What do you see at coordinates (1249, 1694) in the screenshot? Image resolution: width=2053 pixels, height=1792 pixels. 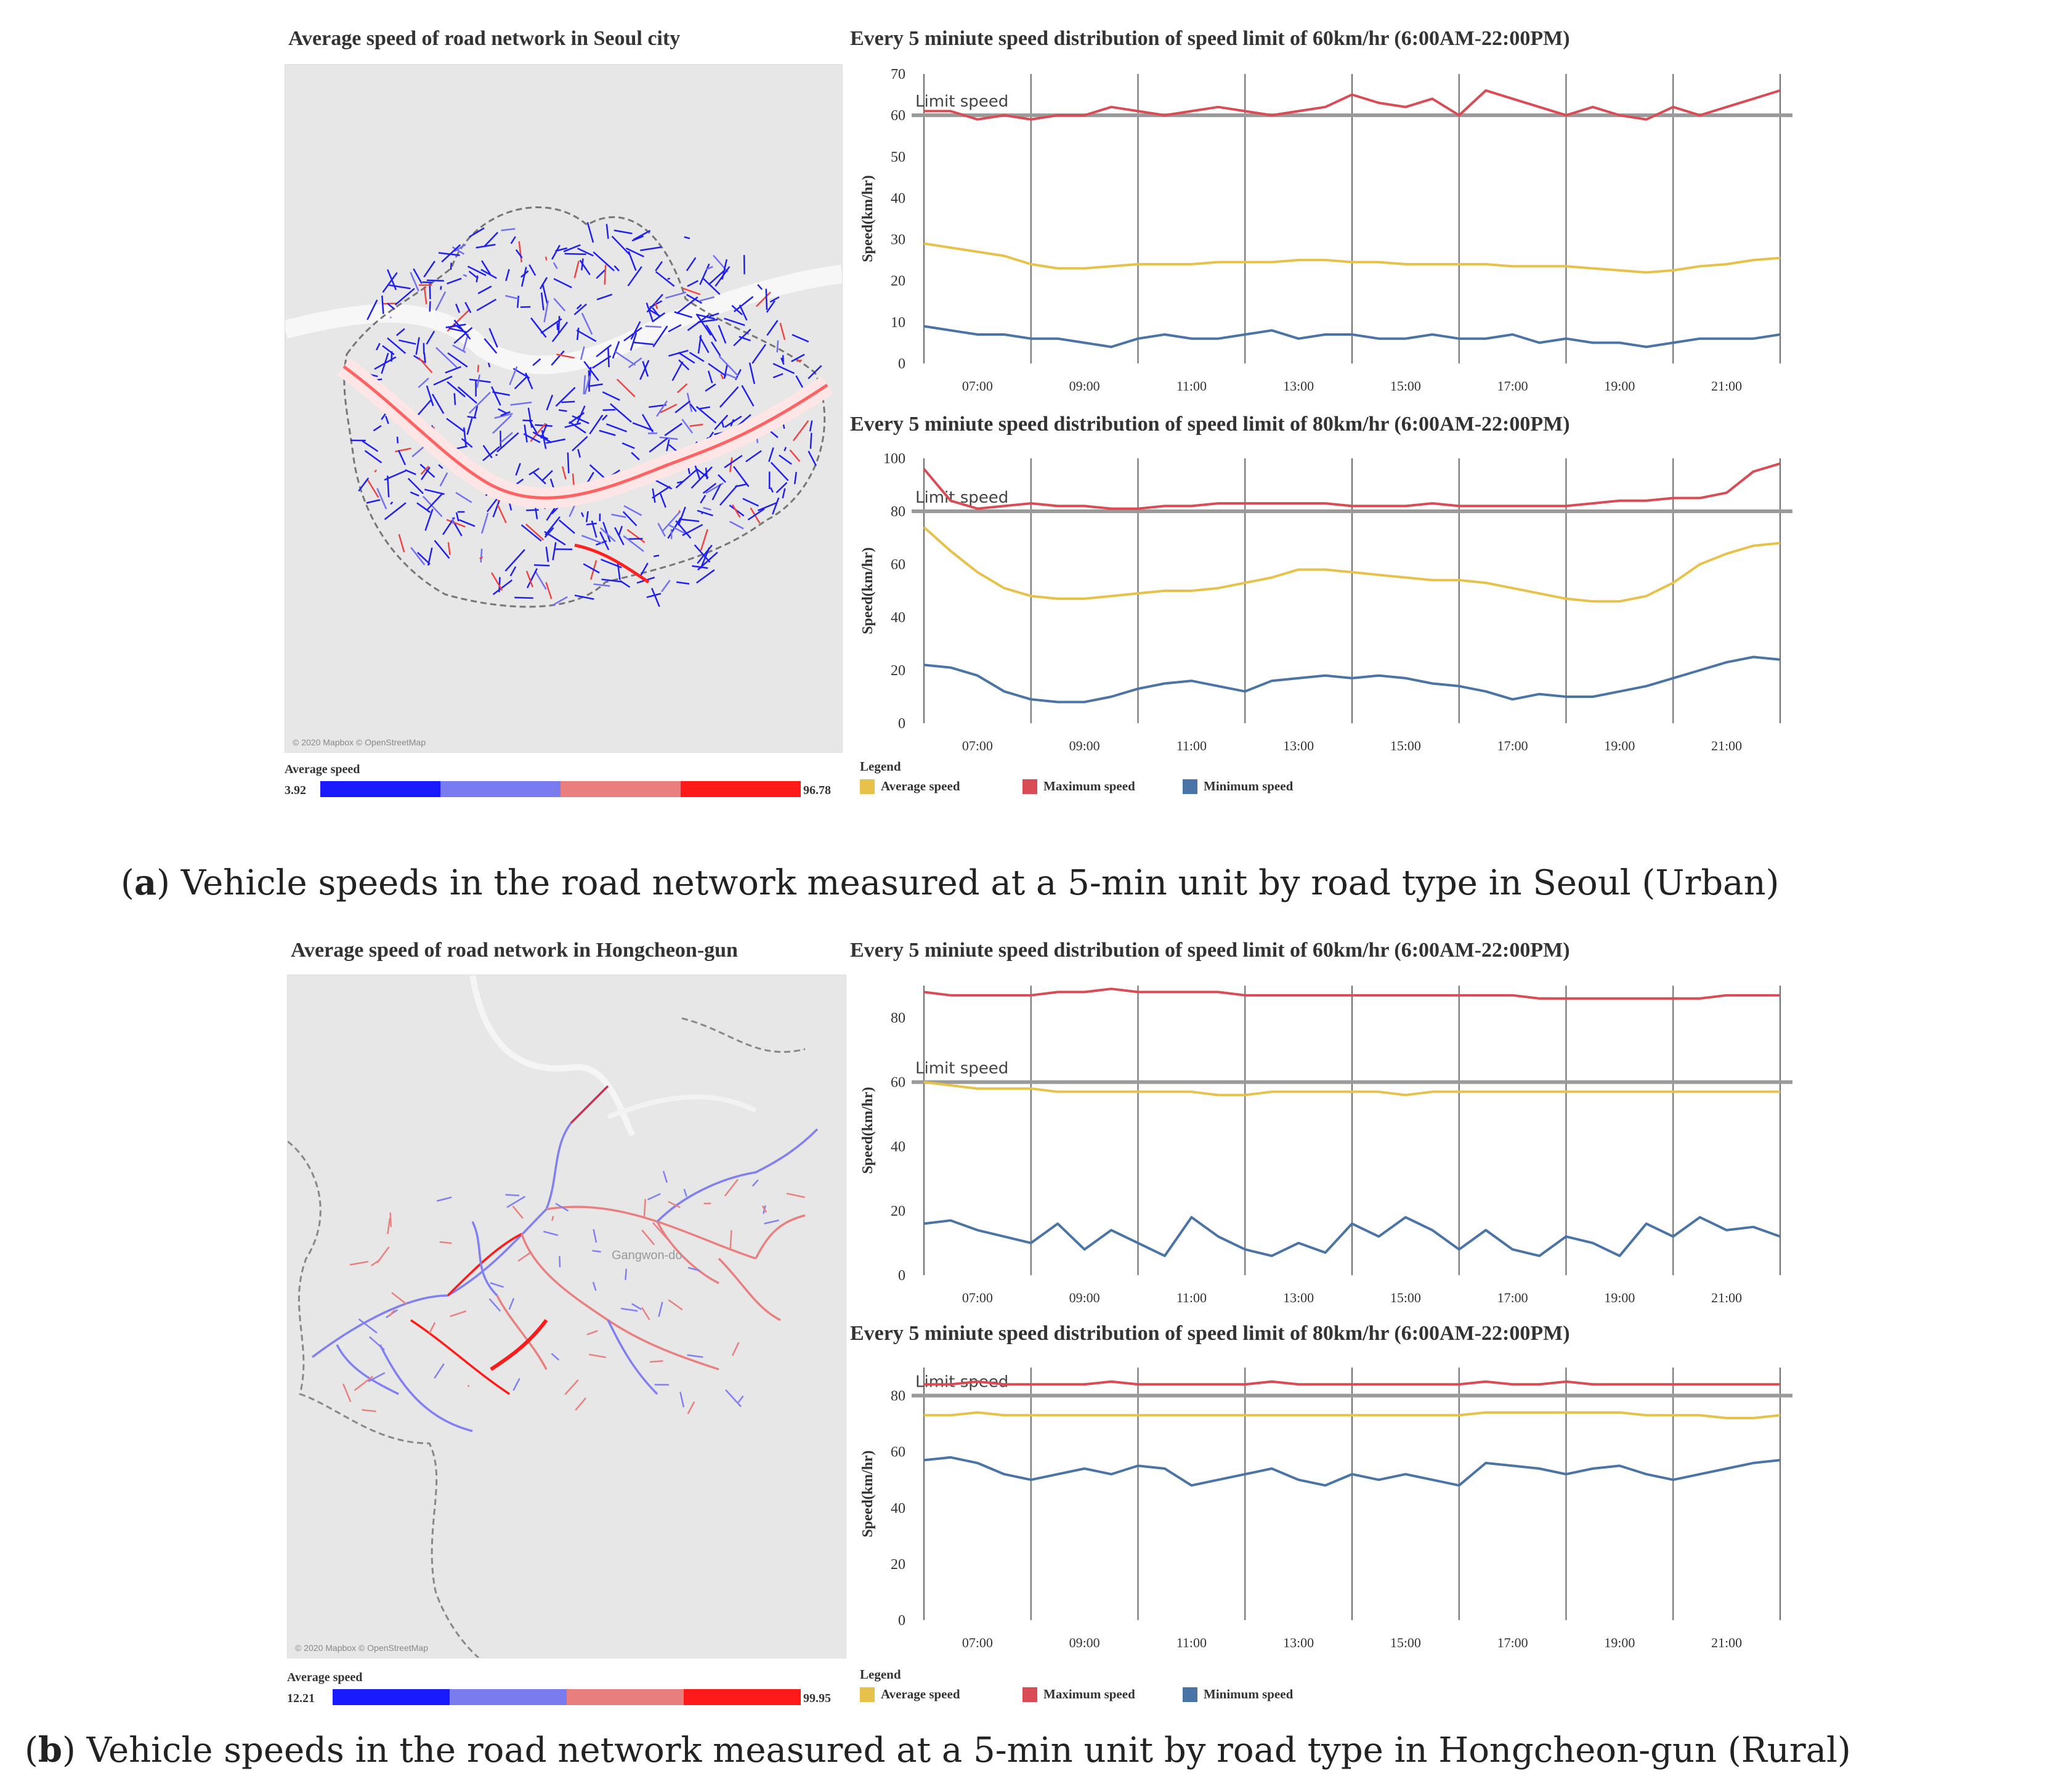 I see `legend-label: Minimum speed` at bounding box center [1249, 1694].